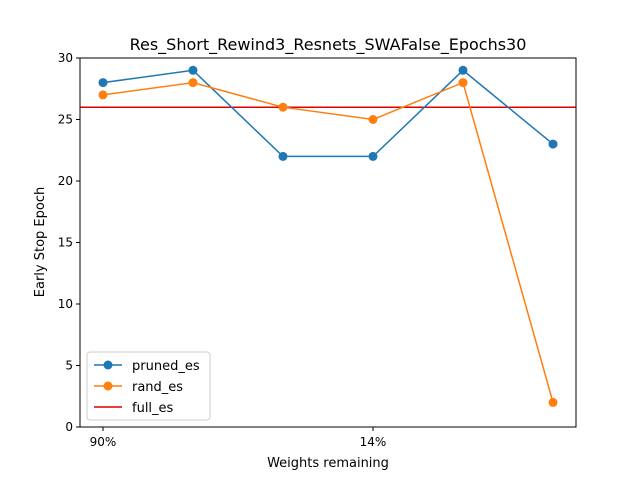  Describe the element at coordinates (103, 442) in the screenshot. I see `x-tick-label: 90%` at that location.